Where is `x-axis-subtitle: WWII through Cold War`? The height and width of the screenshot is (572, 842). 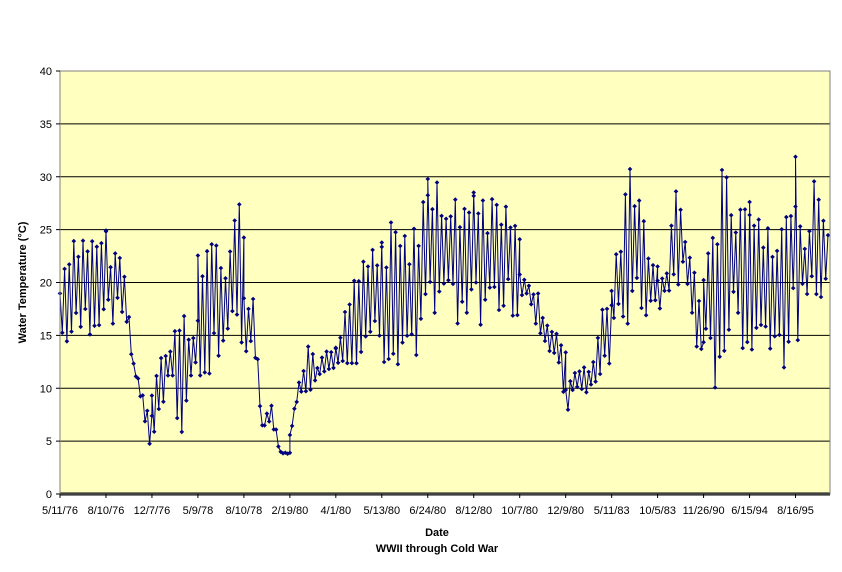 x-axis-subtitle: WWII through Cold War is located at coordinates (437, 549).